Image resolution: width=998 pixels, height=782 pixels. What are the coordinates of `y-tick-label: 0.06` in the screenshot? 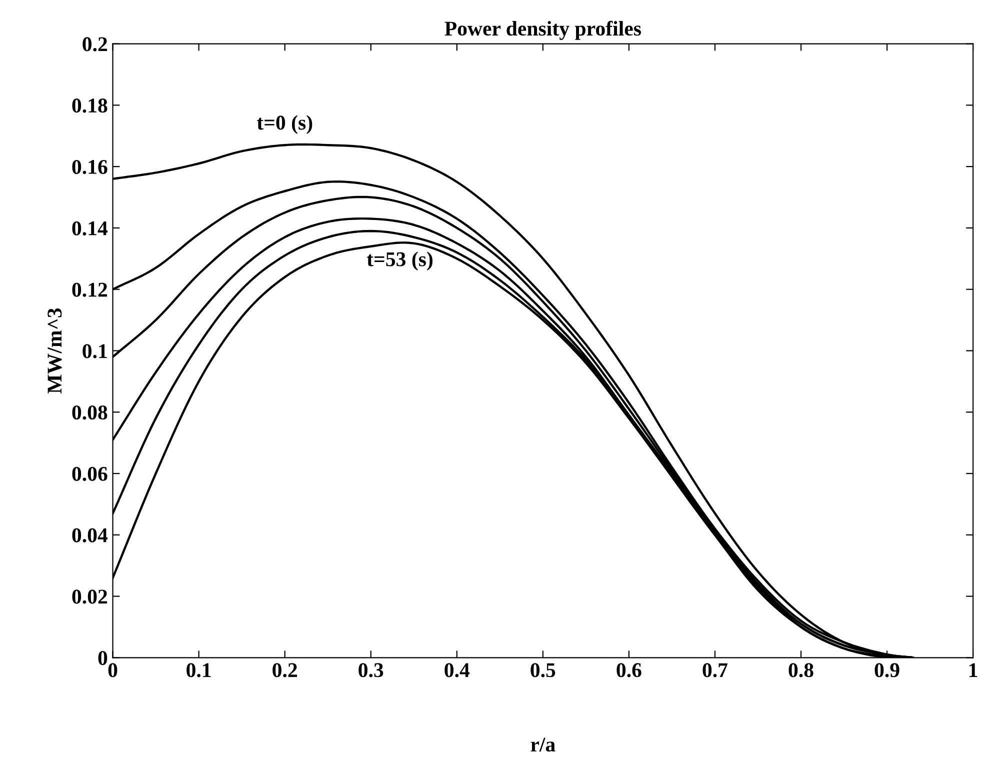 It's located at (90, 474).